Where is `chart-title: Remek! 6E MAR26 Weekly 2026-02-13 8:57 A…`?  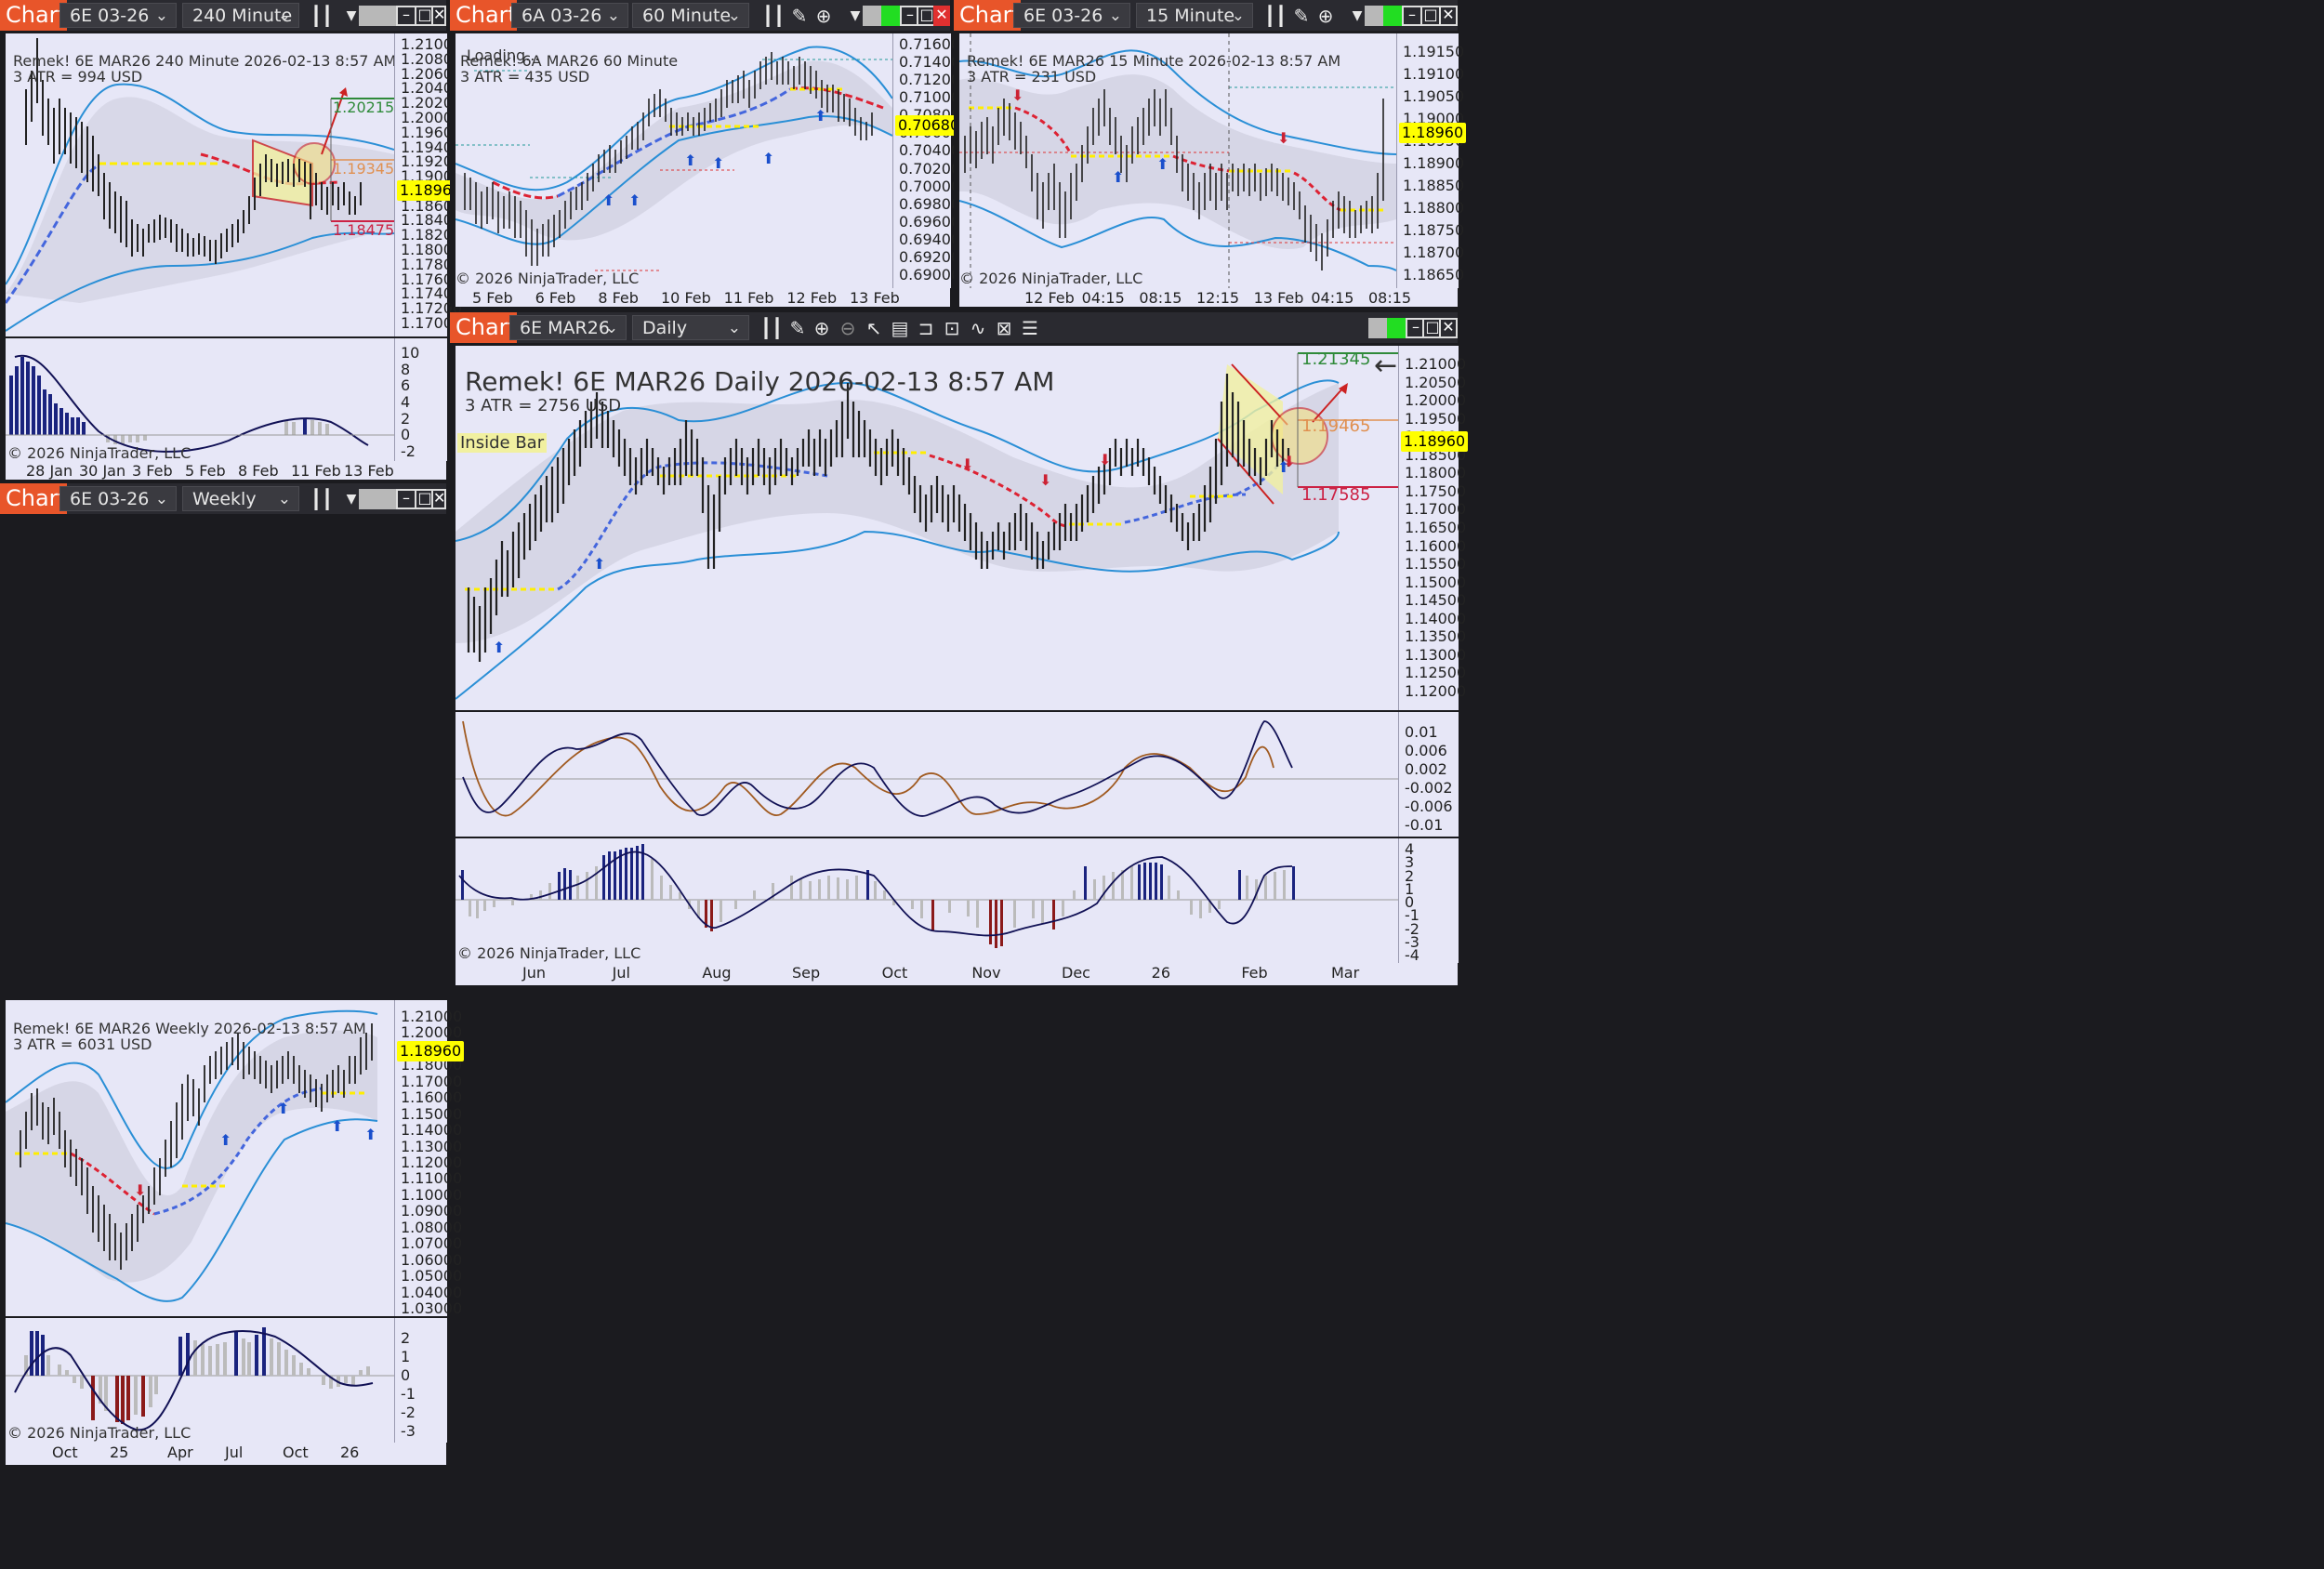
chart-title: Remek! 6E MAR26 Weekly 2026-02-13 8:57 A… is located at coordinates (189, 1028).